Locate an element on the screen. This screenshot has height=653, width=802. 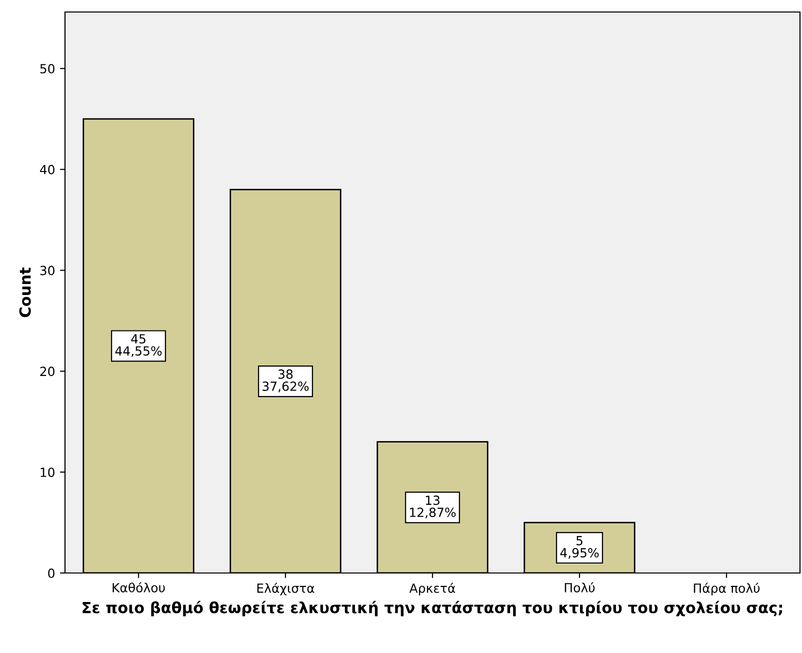
y-tick-label: 20 is located at coordinates (47, 371).